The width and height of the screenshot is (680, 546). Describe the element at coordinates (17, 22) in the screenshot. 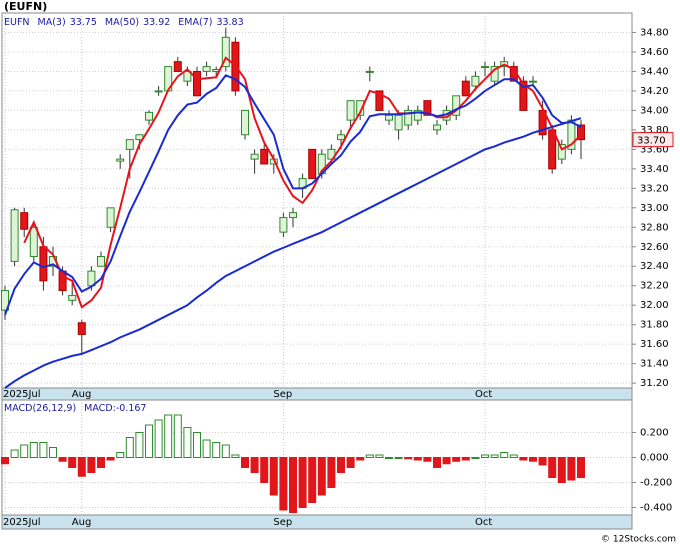

I see `legend-text: EUFN` at that location.